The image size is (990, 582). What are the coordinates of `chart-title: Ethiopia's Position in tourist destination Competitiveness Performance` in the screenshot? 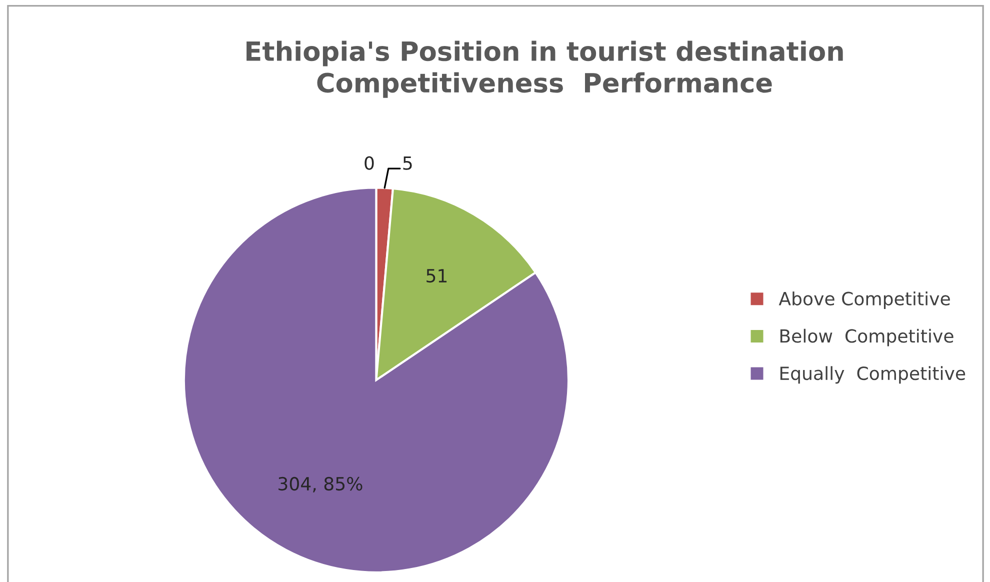 It's located at (544, 69).